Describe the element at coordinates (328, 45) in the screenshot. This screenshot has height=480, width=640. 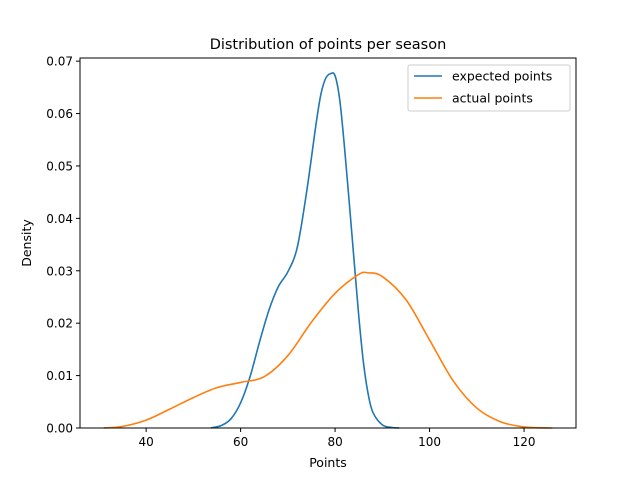
I see `chart-title: Distribution of points per season` at that location.